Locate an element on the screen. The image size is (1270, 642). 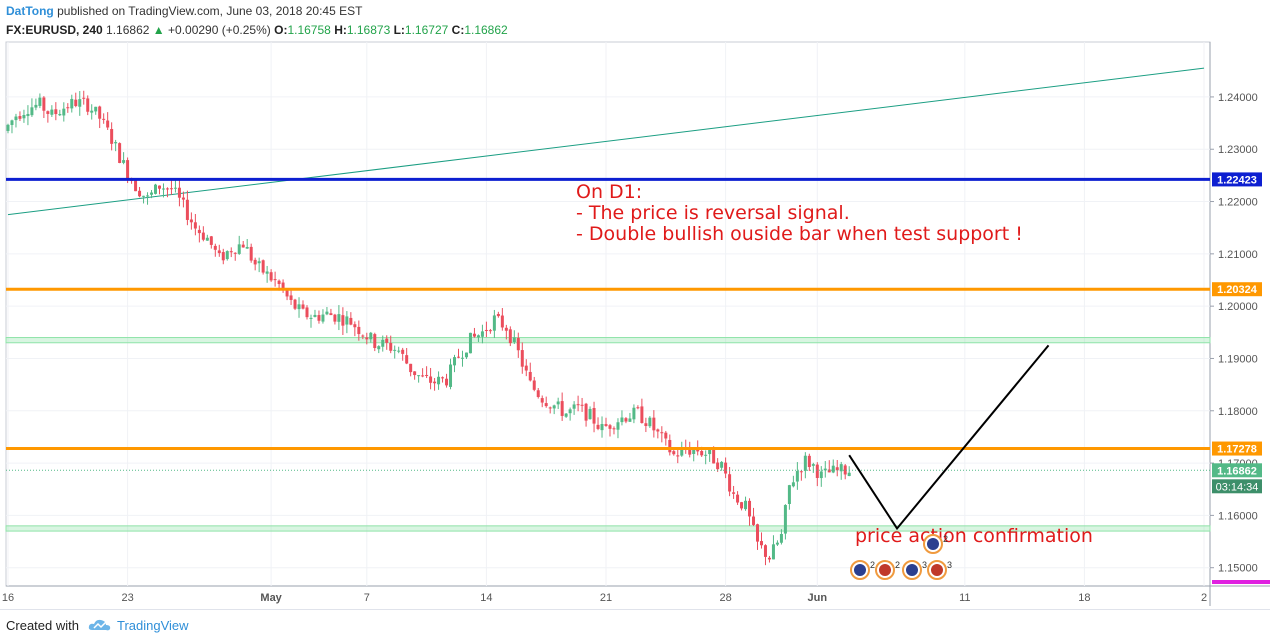
annotation-price-action: price action confirmation is located at coordinates (974, 536).